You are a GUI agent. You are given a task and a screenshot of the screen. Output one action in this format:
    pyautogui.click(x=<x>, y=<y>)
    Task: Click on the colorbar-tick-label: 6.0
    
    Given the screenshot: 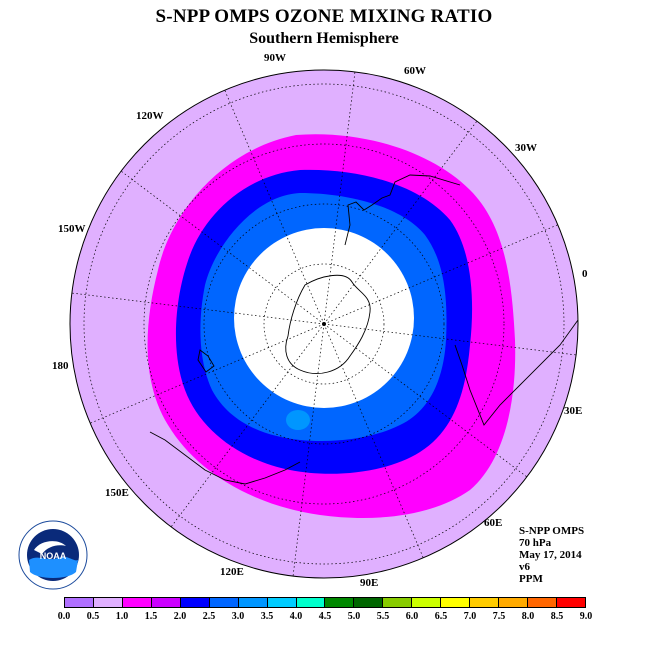 What is the action you would take?
    pyautogui.click(x=412, y=616)
    